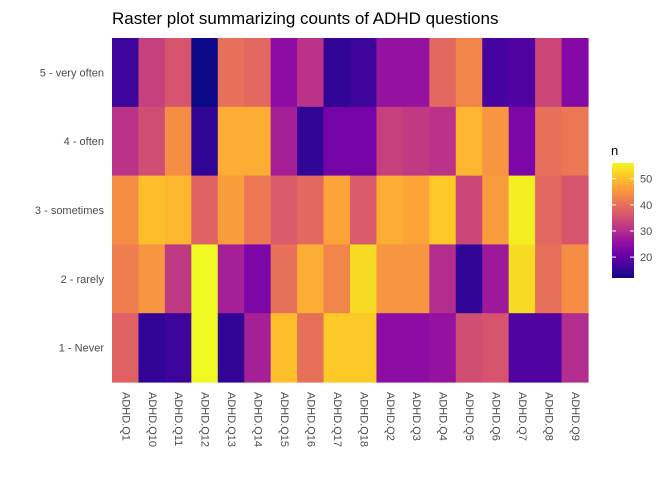  Describe the element at coordinates (152, 419) in the screenshot. I see `x-tick-label: ADHD.Q10` at that location.